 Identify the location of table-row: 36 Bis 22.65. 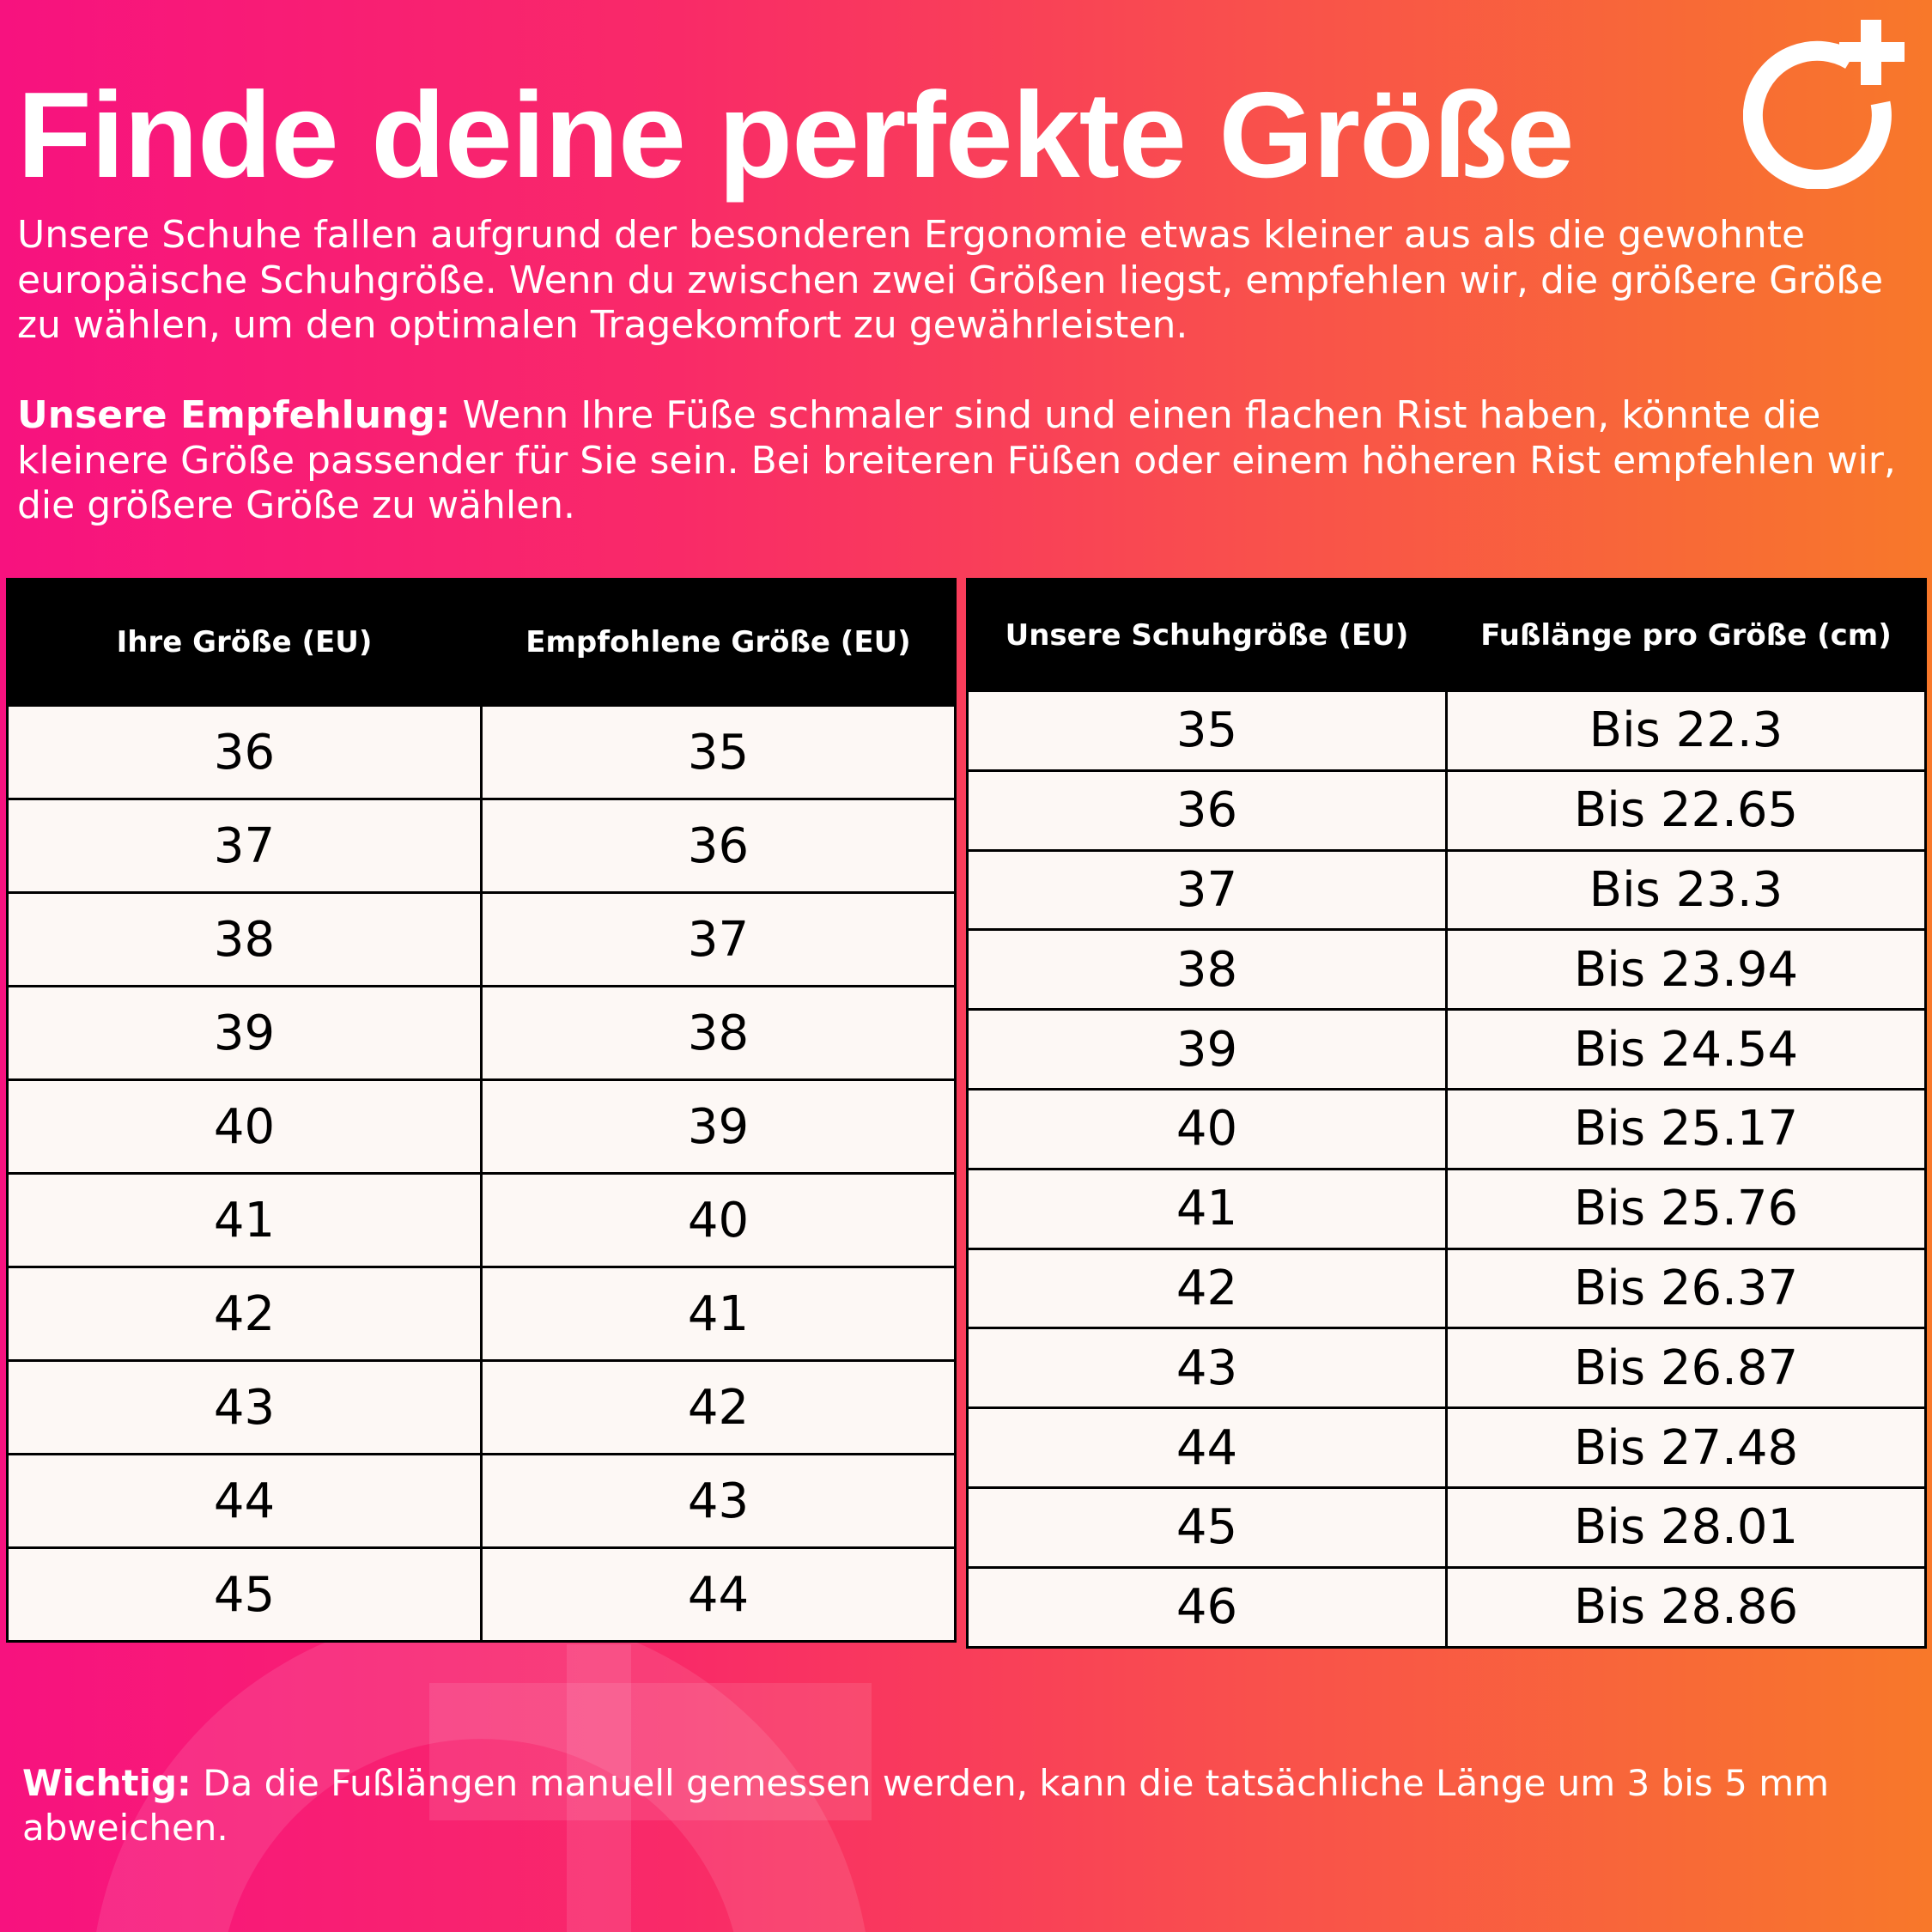
(1447, 810).